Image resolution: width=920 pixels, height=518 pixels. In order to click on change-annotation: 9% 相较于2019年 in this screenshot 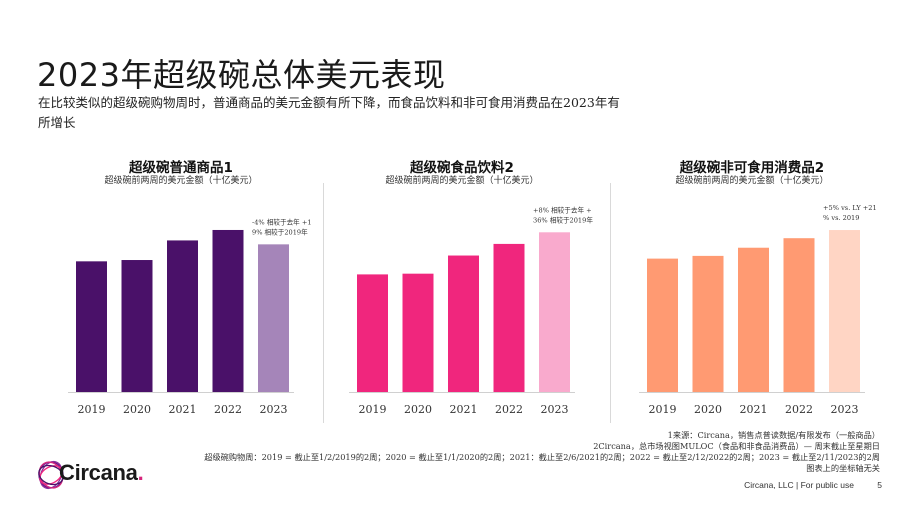, I will do `click(280, 231)`.